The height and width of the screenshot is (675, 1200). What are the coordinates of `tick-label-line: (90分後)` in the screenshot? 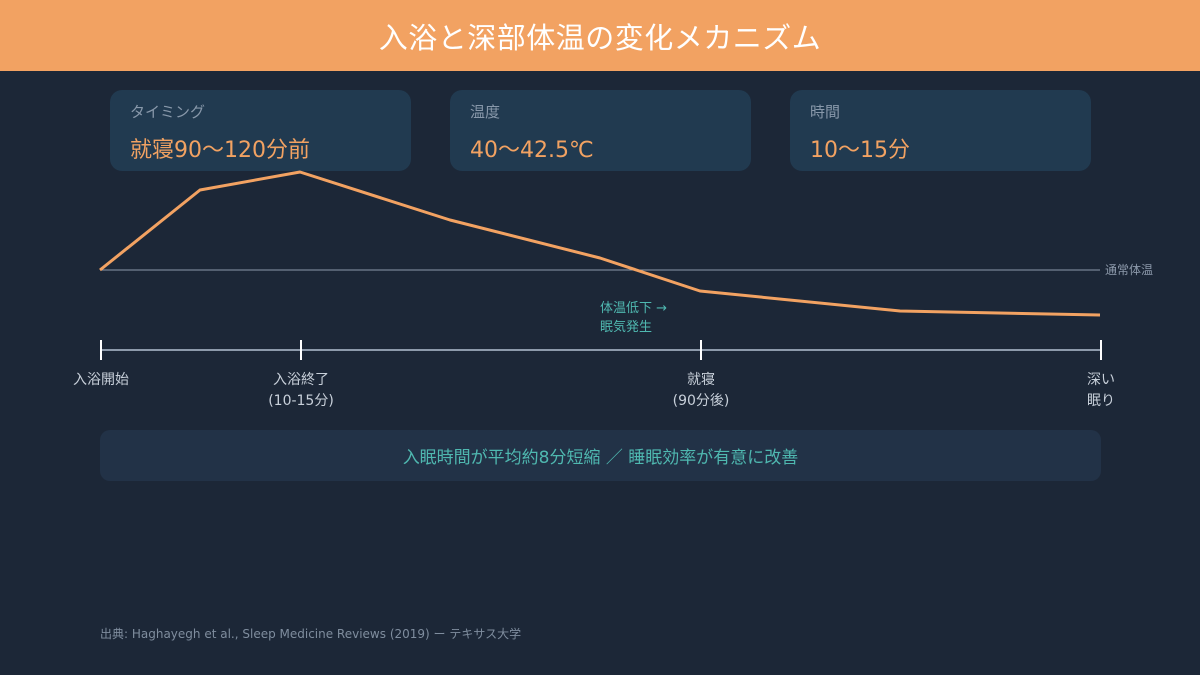 It's located at (701, 401).